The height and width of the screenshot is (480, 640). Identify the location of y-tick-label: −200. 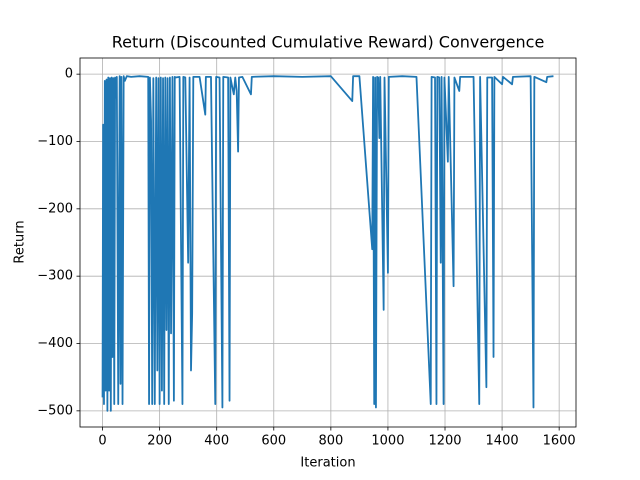
(55, 208).